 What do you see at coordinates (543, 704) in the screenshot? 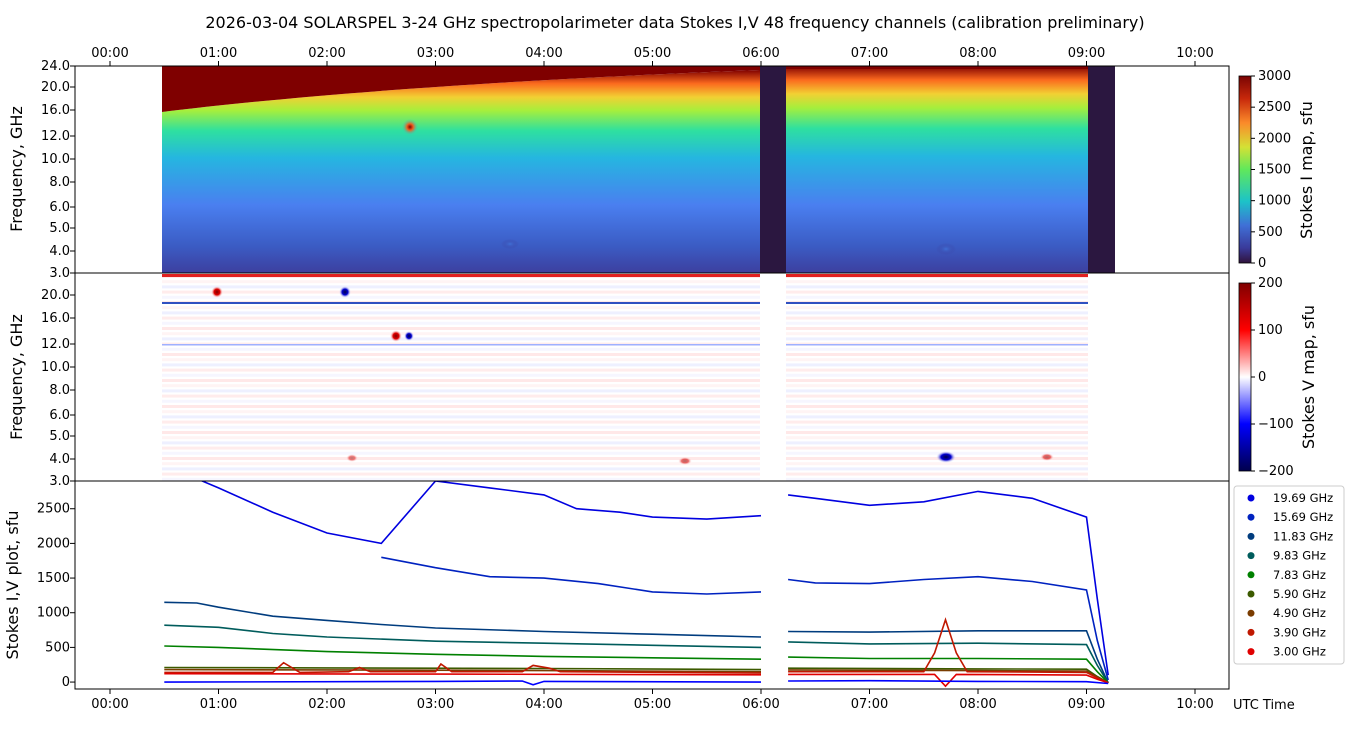
I see `time-tick-label: 04:00` at bounding box center [543, 704].